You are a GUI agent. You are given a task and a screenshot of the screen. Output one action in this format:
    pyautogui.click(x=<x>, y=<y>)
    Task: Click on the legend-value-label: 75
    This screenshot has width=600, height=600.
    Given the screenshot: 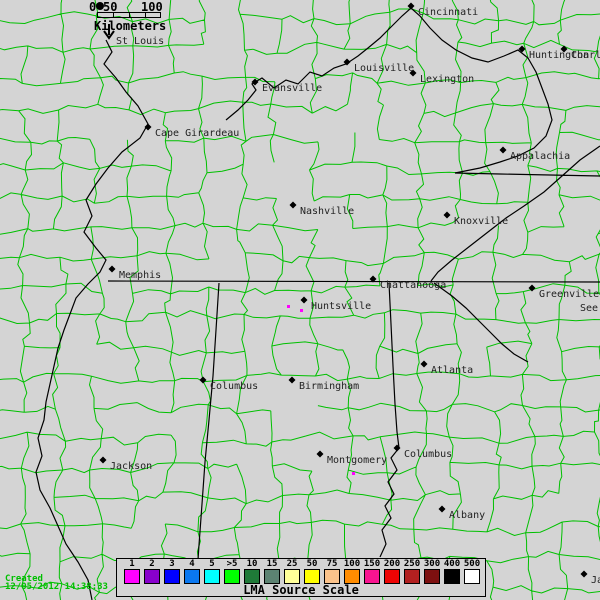 What is the action you would take?
    pyautogui.click(x=332, y=564)
    